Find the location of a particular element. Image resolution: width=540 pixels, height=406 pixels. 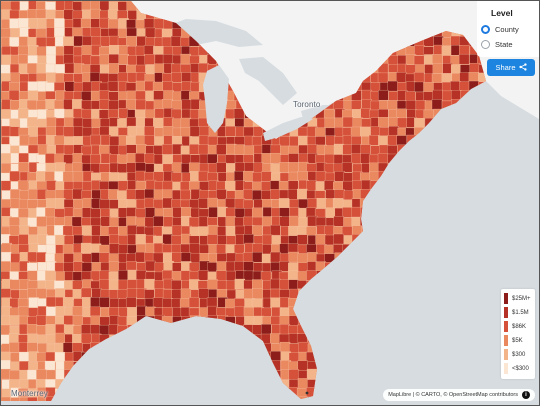

info-icon: i is located at coordinates (526, 395).